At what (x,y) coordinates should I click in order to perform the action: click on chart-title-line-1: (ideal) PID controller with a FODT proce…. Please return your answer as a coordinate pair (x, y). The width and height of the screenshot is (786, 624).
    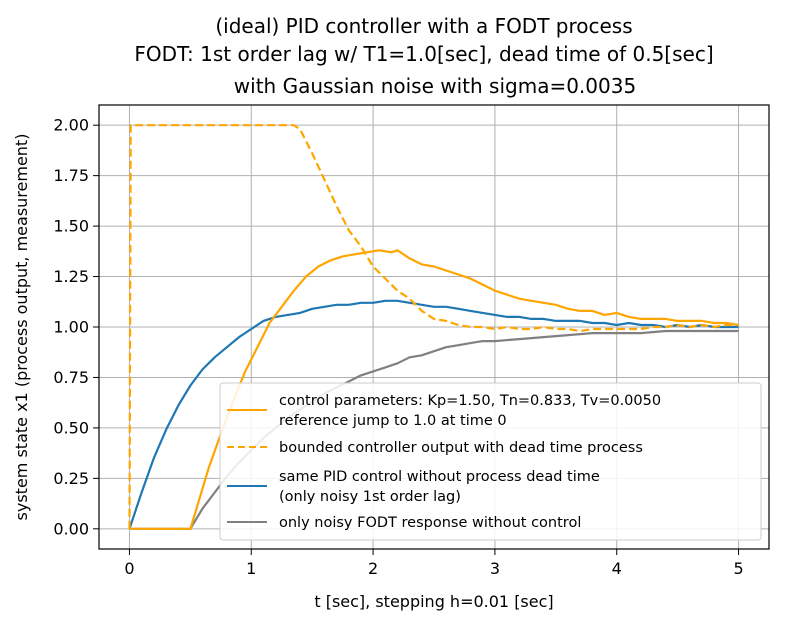
    Looking at the image, I should click on (423, 26).